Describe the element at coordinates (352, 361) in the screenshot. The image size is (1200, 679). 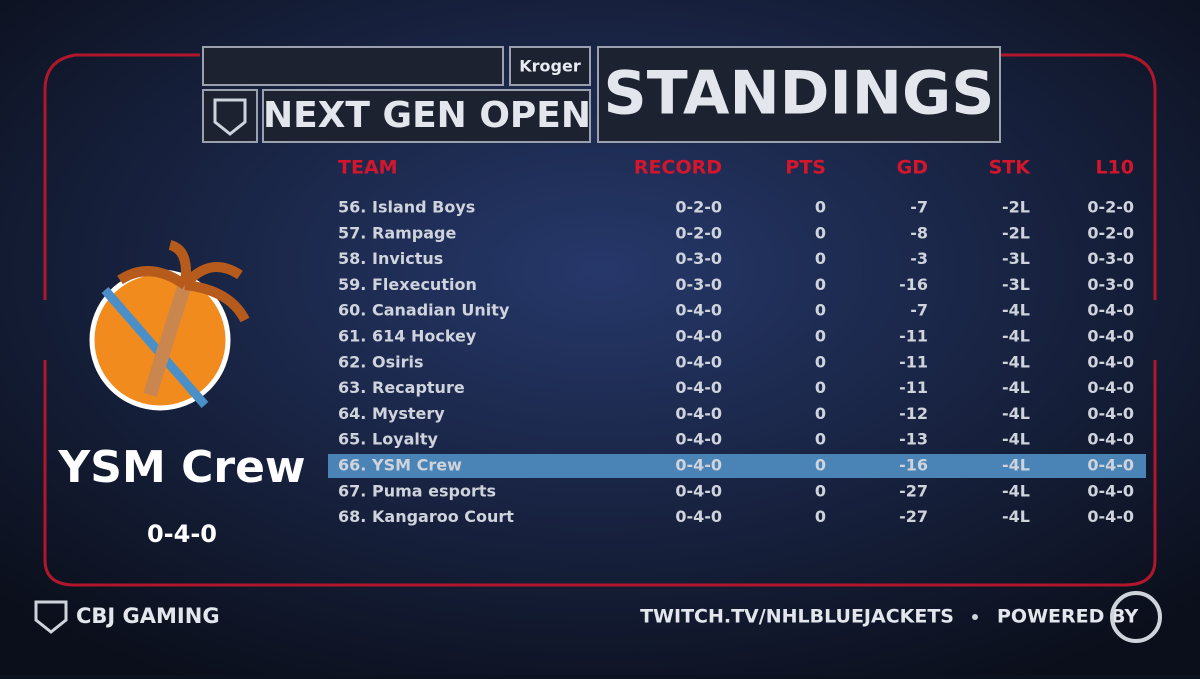
I see `rank: 62.` at that location.